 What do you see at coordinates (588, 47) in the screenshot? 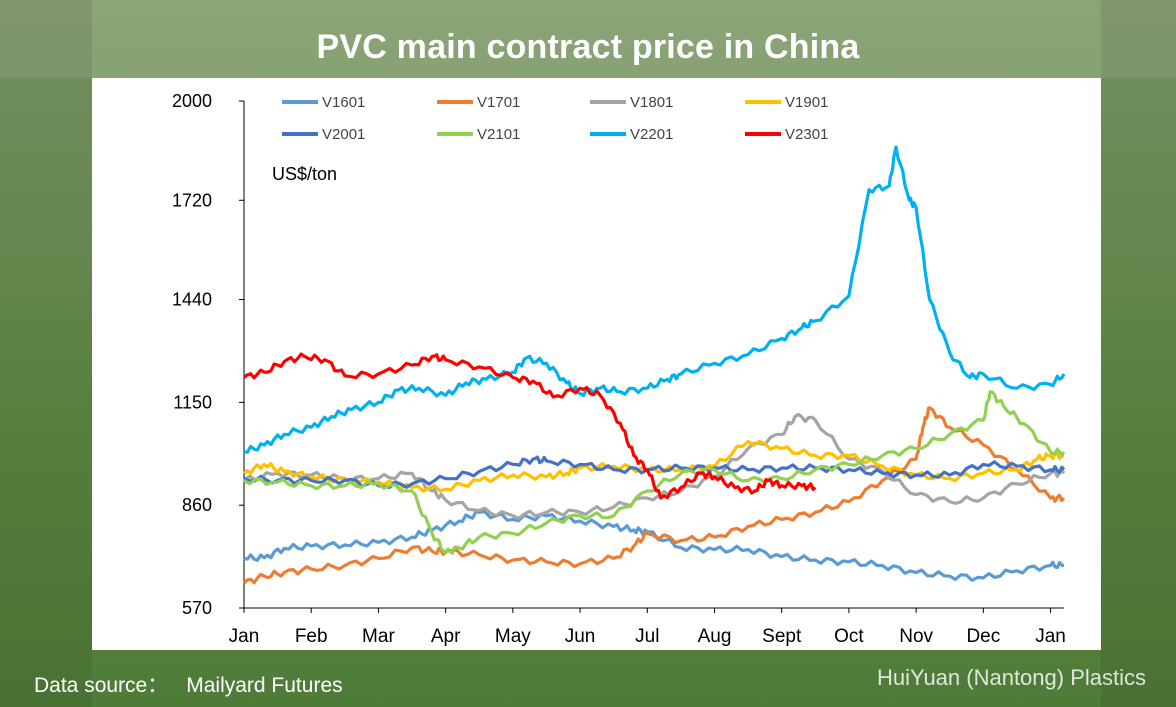
I see `page-title: PVC main contract price in China` at bounding box center [588, 47].